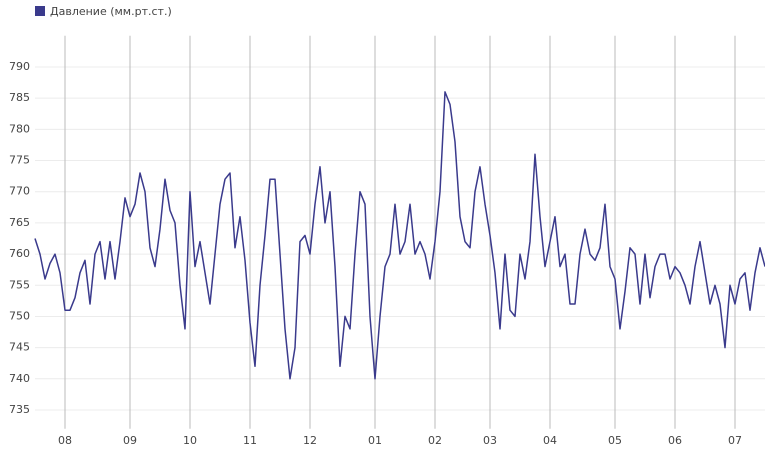 This screenshot has width=765, height=451. I want to click on x-tick-label: 02, so click(435, 440).